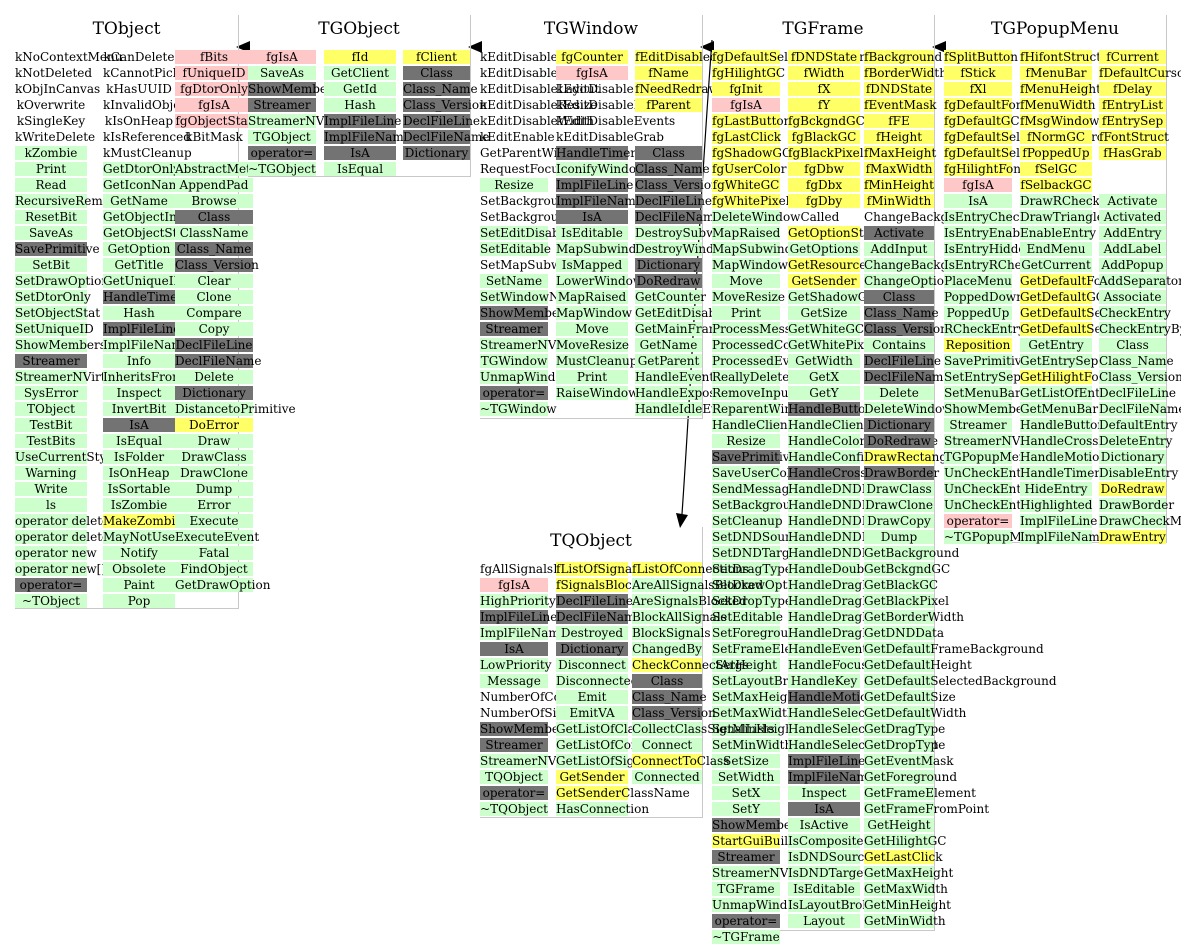 The image size is (1181, 944). What do you see at coordinates (901, 585) in the screenshot?
I see `member-entry: GetBlackGC` at bounding box center [901, 585].